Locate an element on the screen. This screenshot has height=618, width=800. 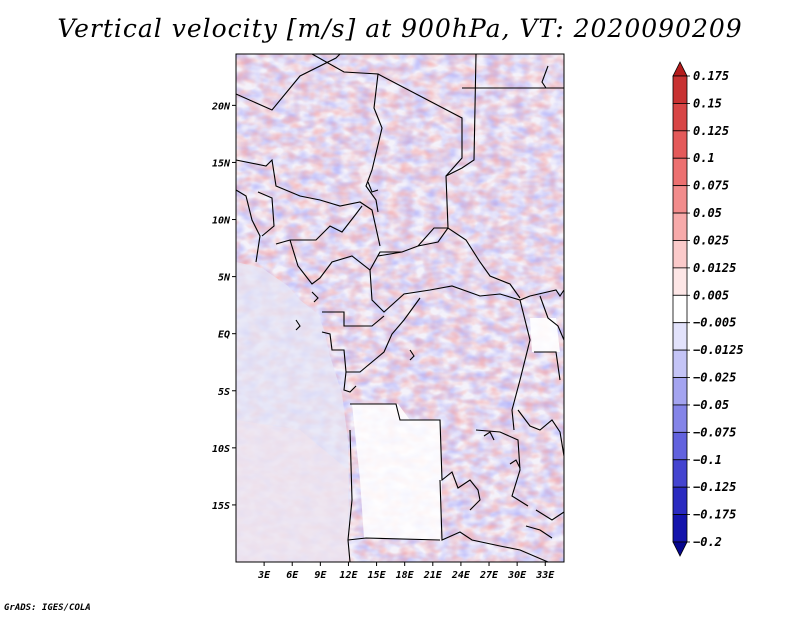
y-tick-label: 10S is located at coordinates (221, 449).